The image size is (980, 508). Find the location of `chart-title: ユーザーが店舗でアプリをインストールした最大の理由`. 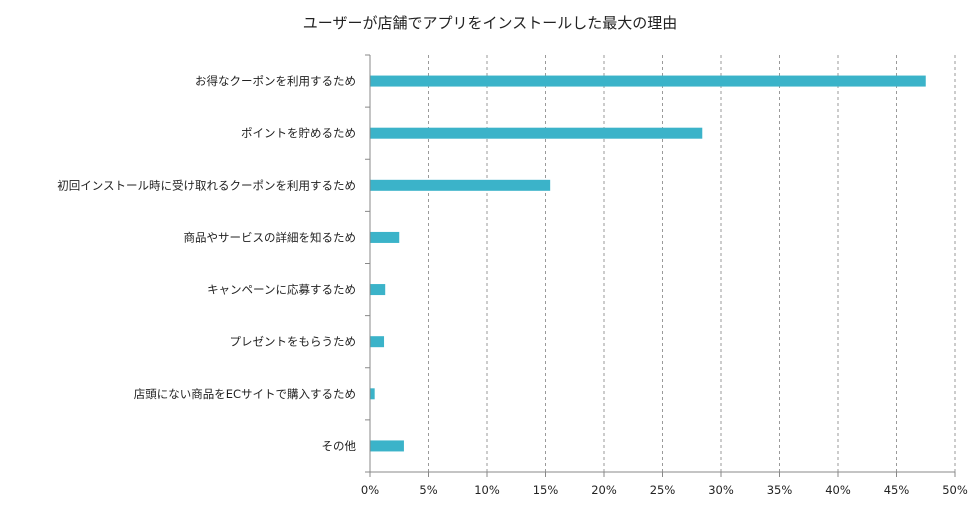

chart-title: ユーザーが店舗でアプリをインストールした最大の理由 is located at coordinates (490, 23).